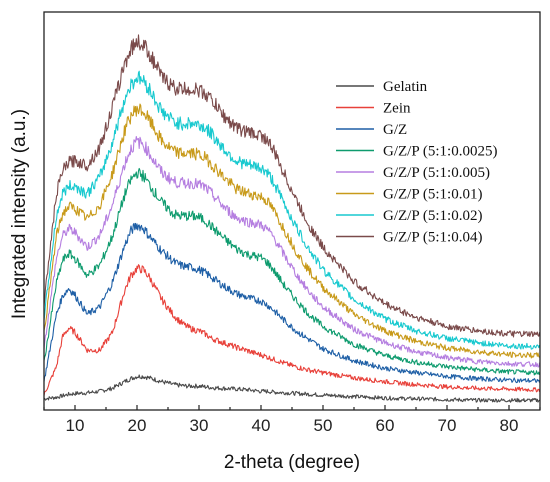  What do you see at coordinates (447, 425) in the screenshot?
I see `x-tick-label: 70` at bounding box center [447, 425].